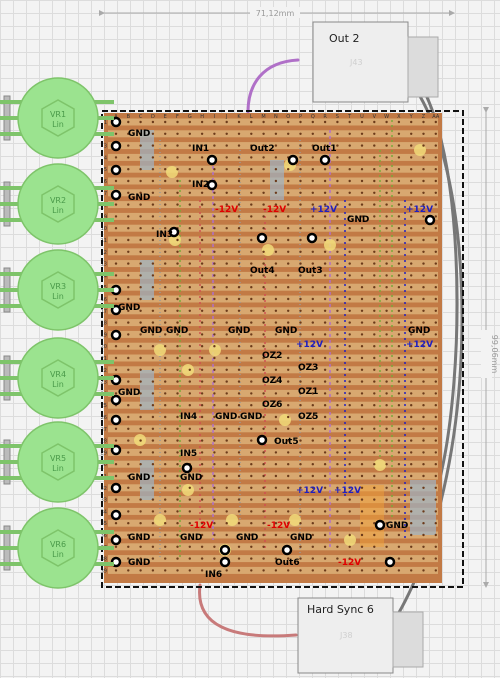  I want to click on cable-sync6-red, so click(248, 610).